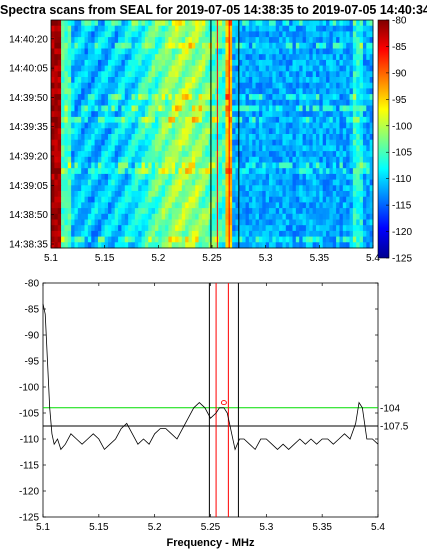 Image resolution: width=427 pixels, height=550 pixels. I want to click on heatmap-ytick-label: 14:38:35, so click(28, 245).